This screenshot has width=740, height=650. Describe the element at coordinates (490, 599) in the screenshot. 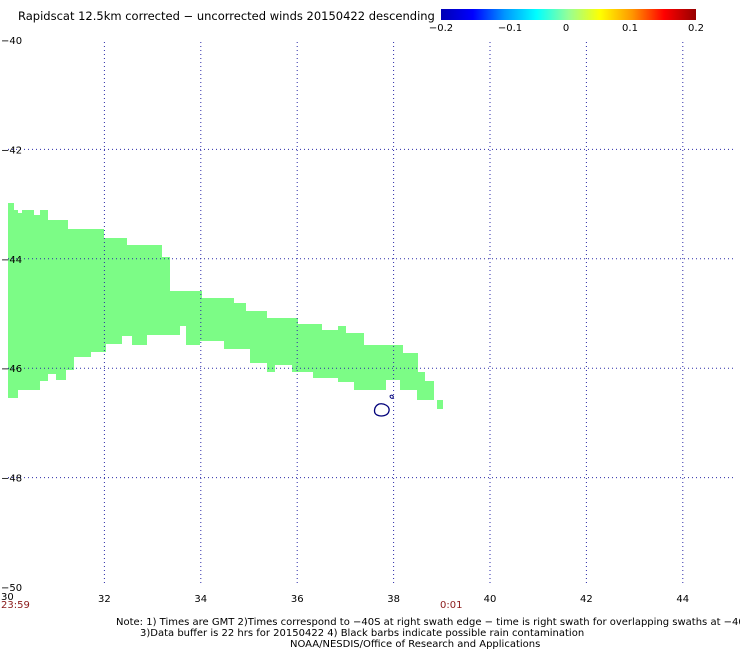

I see `longitude-label: 40` at that location.